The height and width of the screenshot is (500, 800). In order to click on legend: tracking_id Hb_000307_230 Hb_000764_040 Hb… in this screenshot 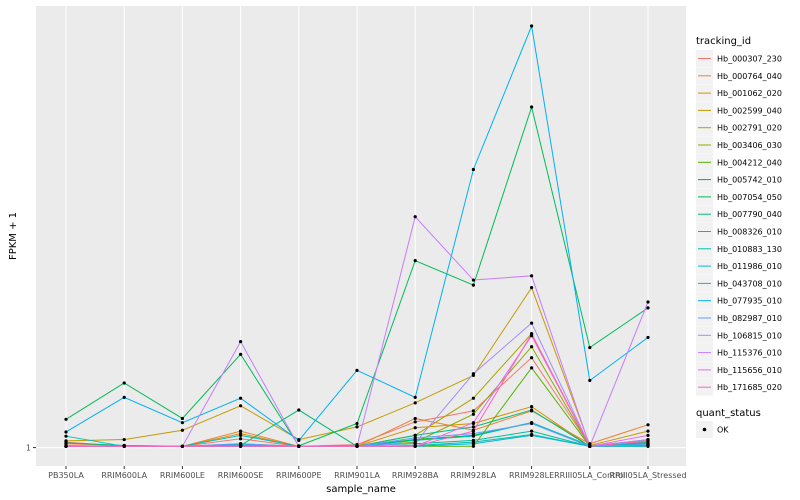, I will do `click(739, 237)`.